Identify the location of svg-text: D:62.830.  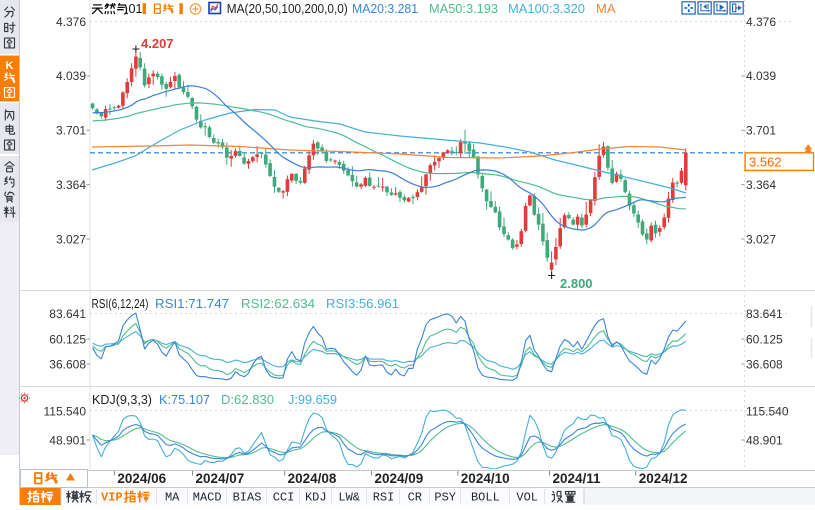
(247, 400).